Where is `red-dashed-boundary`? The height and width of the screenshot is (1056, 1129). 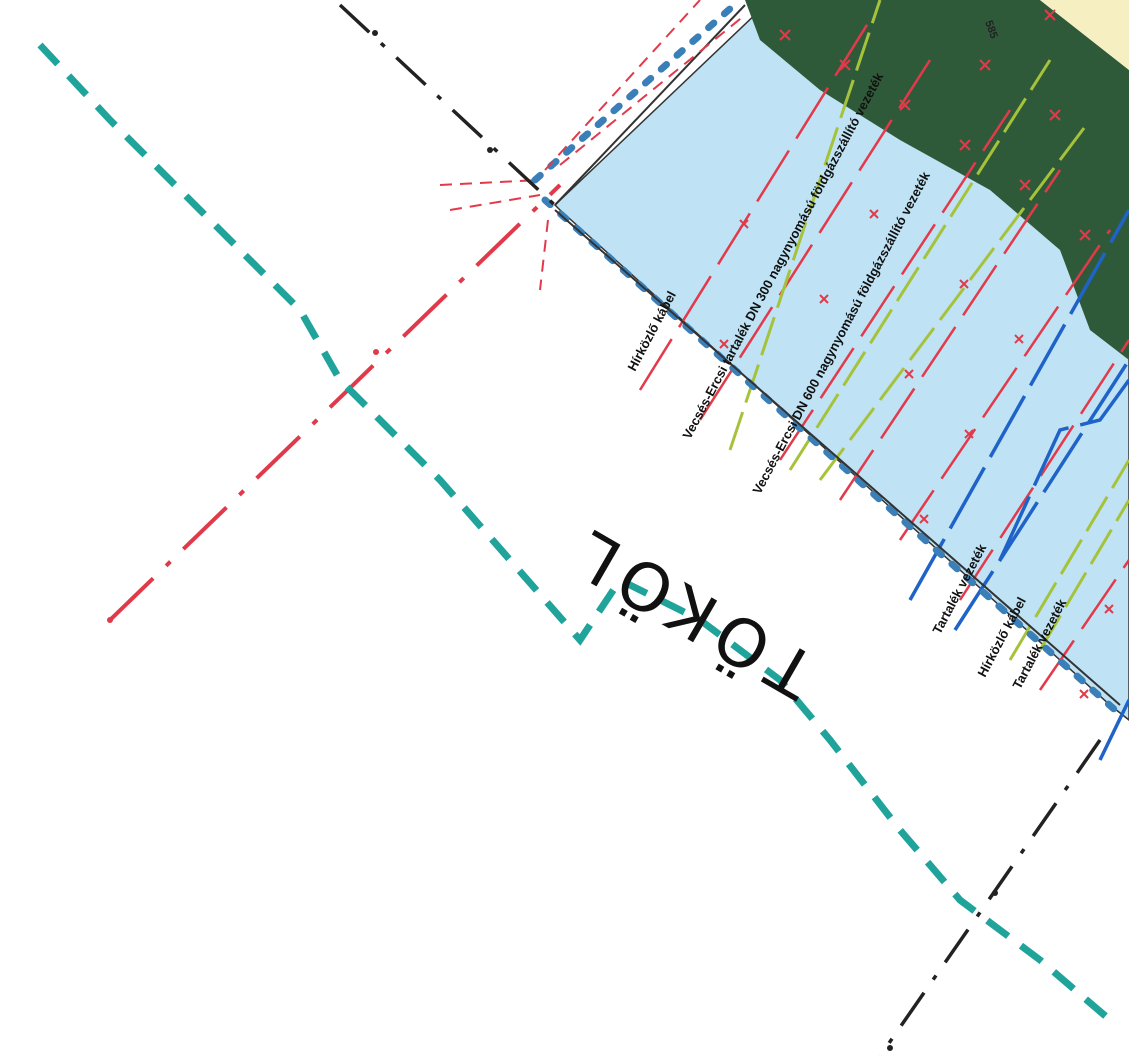
red-dashed-boundary is located at coordinates (592, 145).